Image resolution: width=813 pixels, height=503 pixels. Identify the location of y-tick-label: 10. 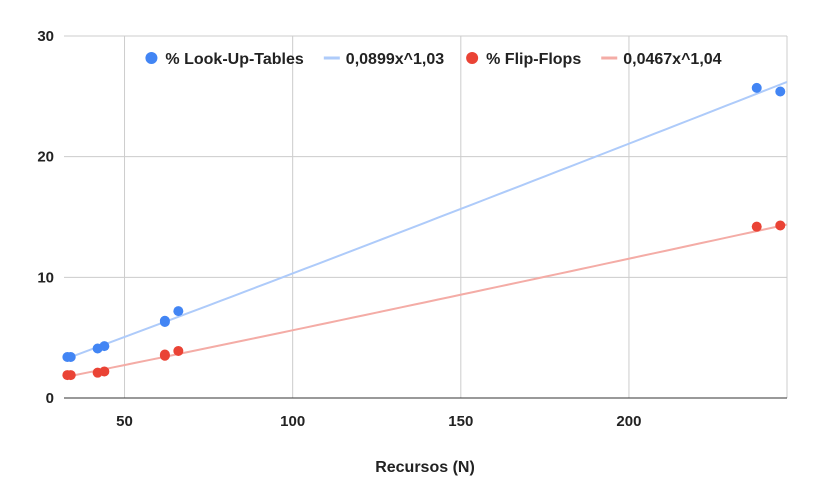
(45, 277).